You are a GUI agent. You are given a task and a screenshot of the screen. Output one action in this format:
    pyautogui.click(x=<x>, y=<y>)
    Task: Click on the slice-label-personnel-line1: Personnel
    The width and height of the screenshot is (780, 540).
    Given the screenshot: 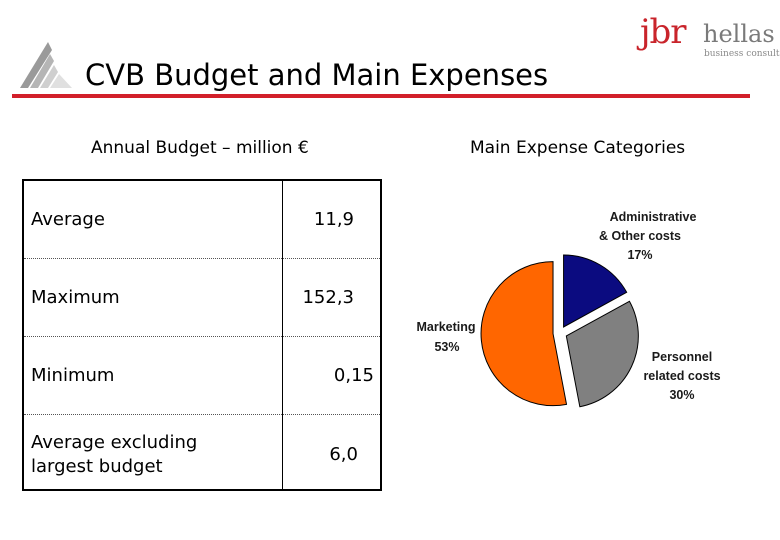 What is the action you would take?
    pyautogui.click(x=682, y=357)
    